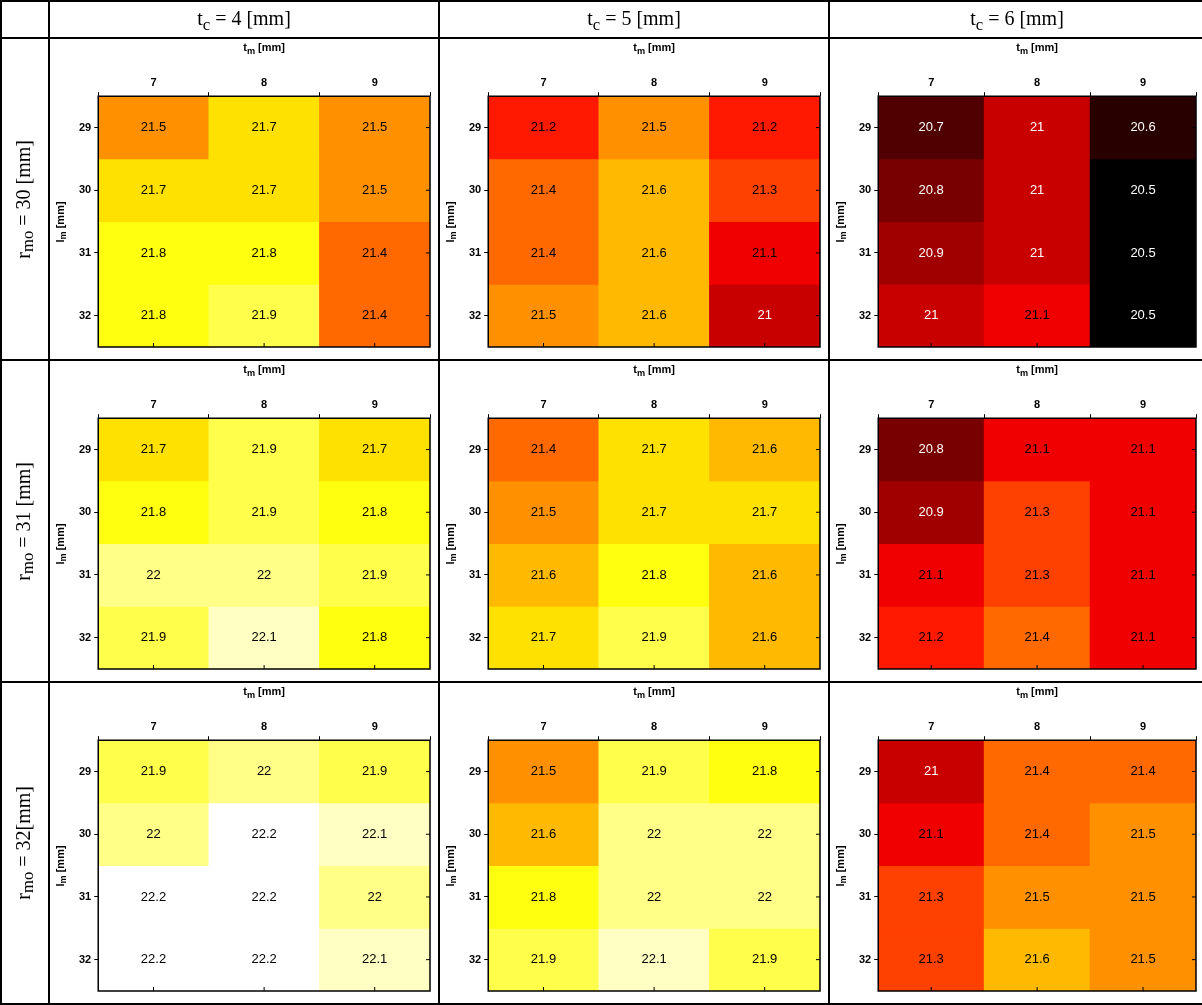 Image resolution: width=1202 pixels, height=1005 pixels. Describe the element at coordinates (931, 449) in the screenshot. I see `data-label: 20.8` at that location.